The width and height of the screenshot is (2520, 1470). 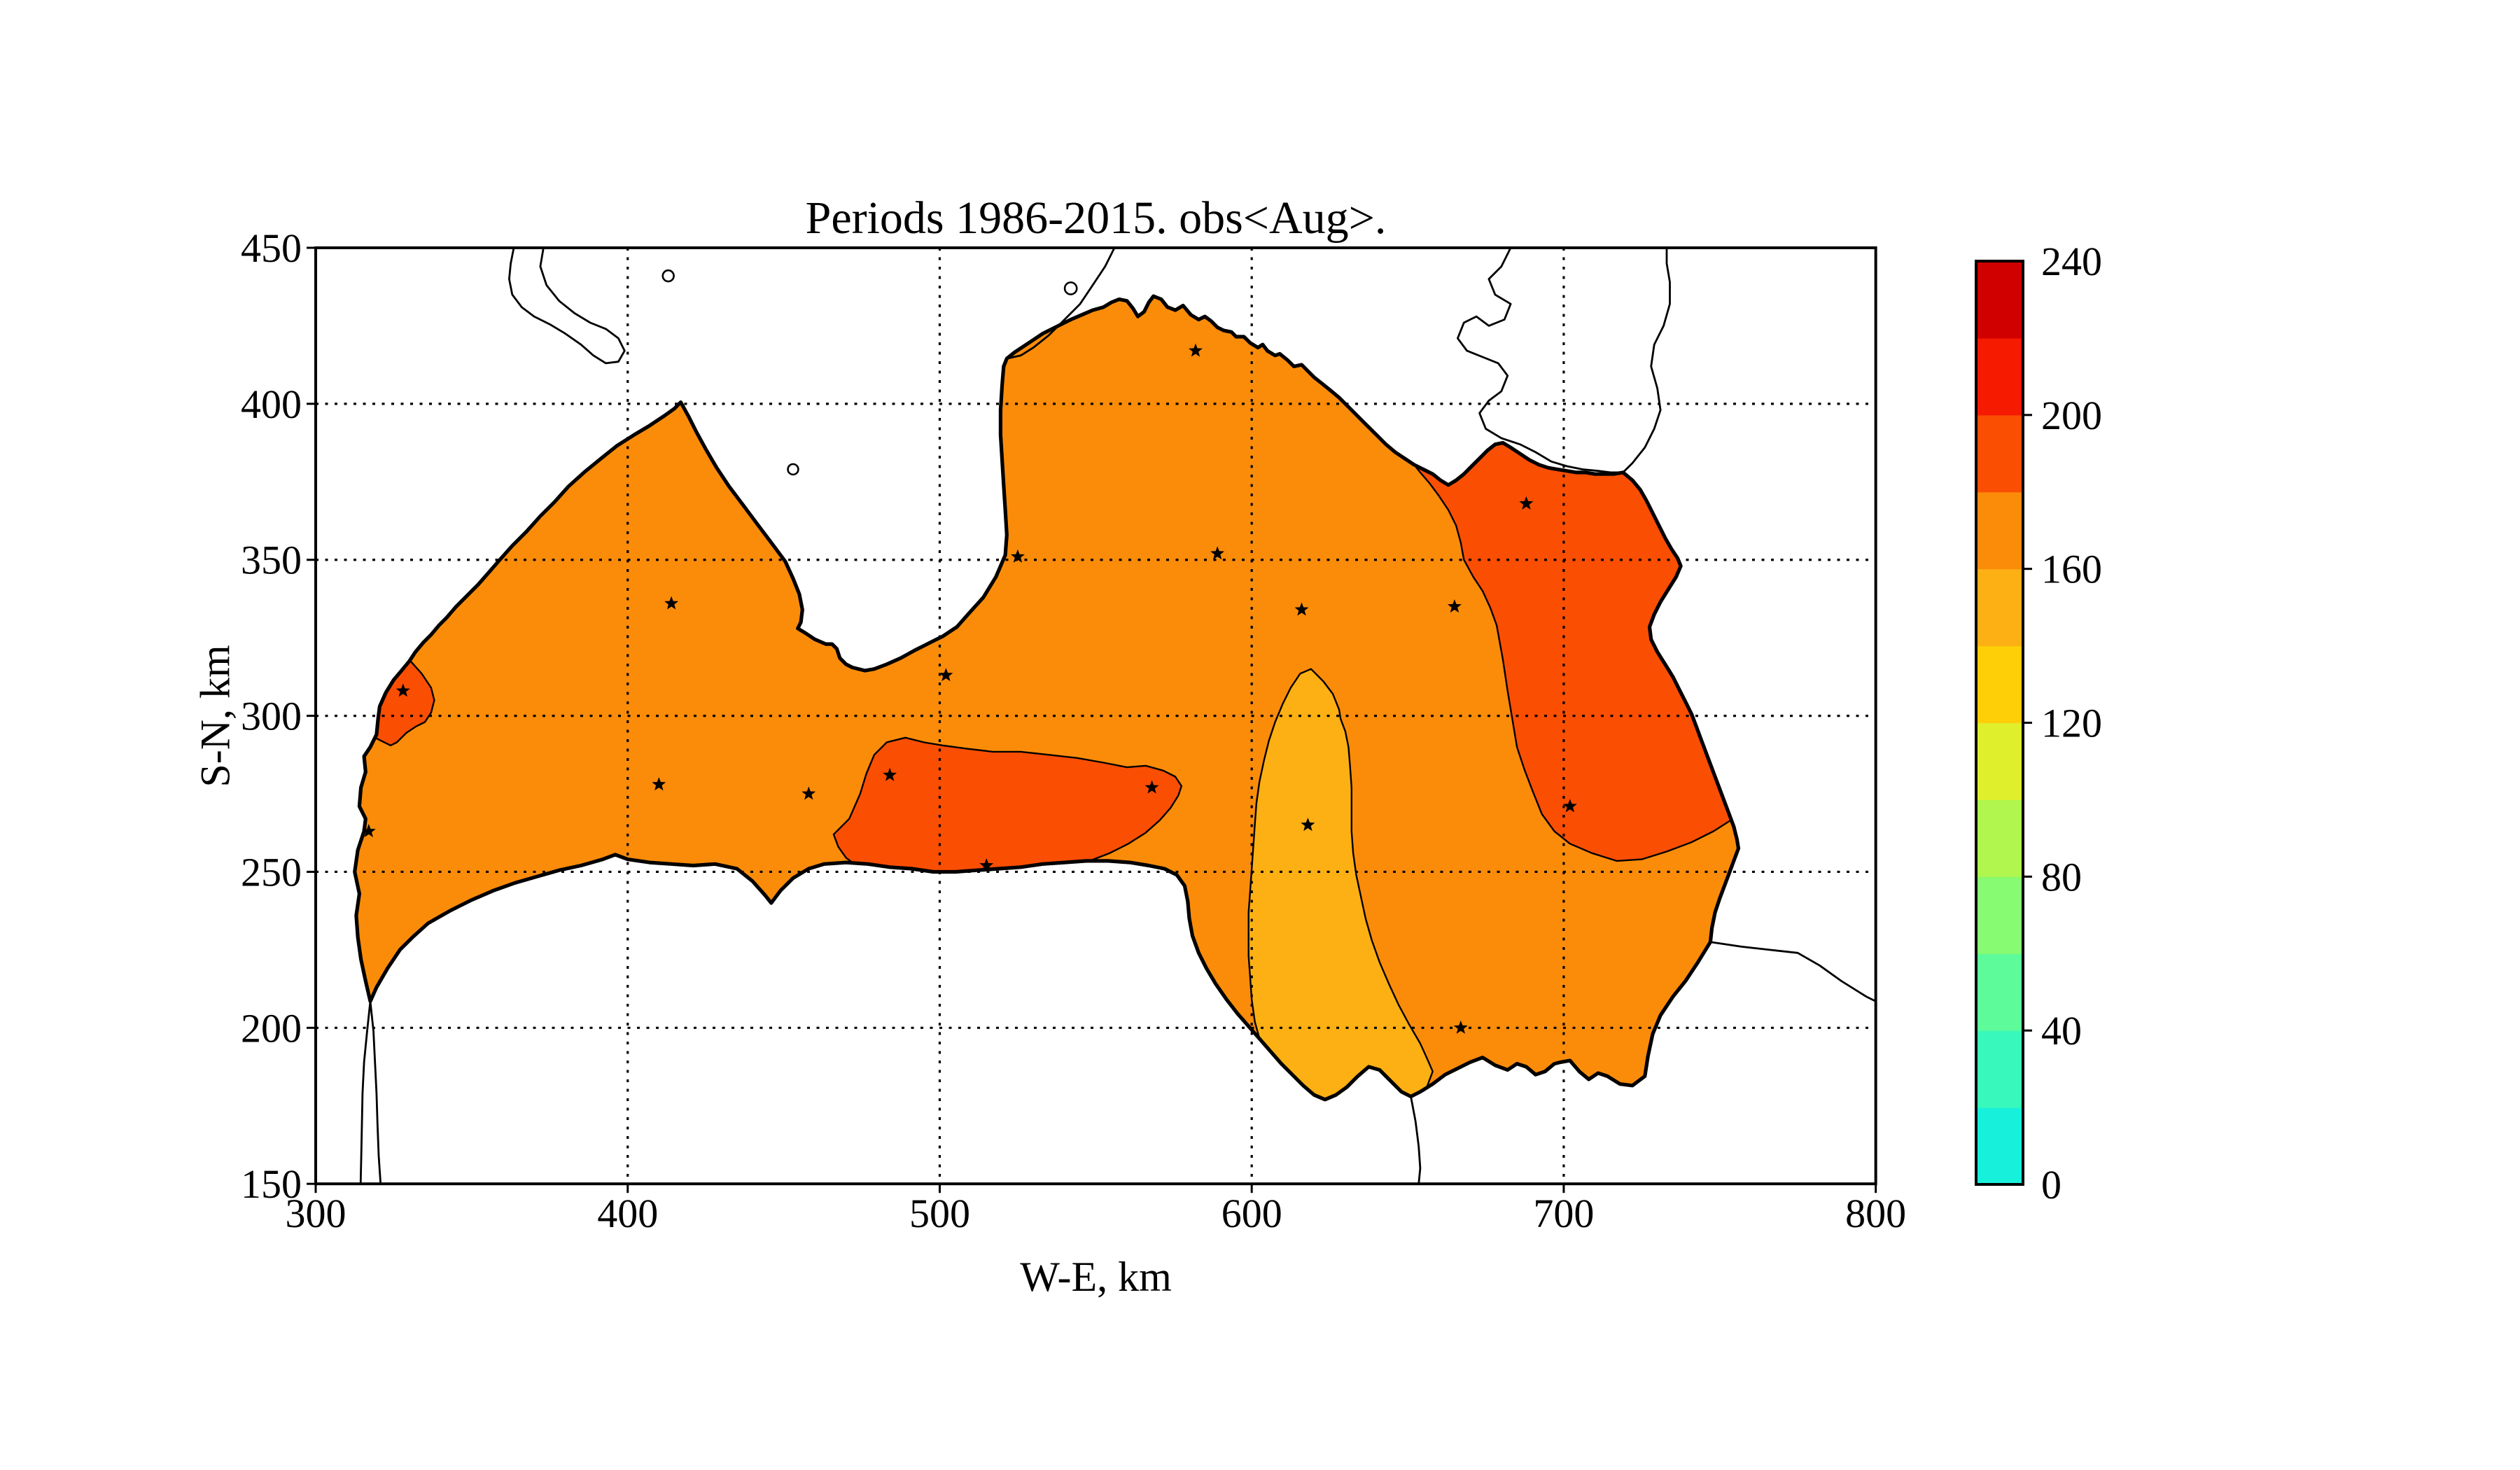 What do you see at coordinates (2051, 1185) in the screenshot?
I see `colorbar-tick-label-0: 0` at bounding box center [2051, 1185].